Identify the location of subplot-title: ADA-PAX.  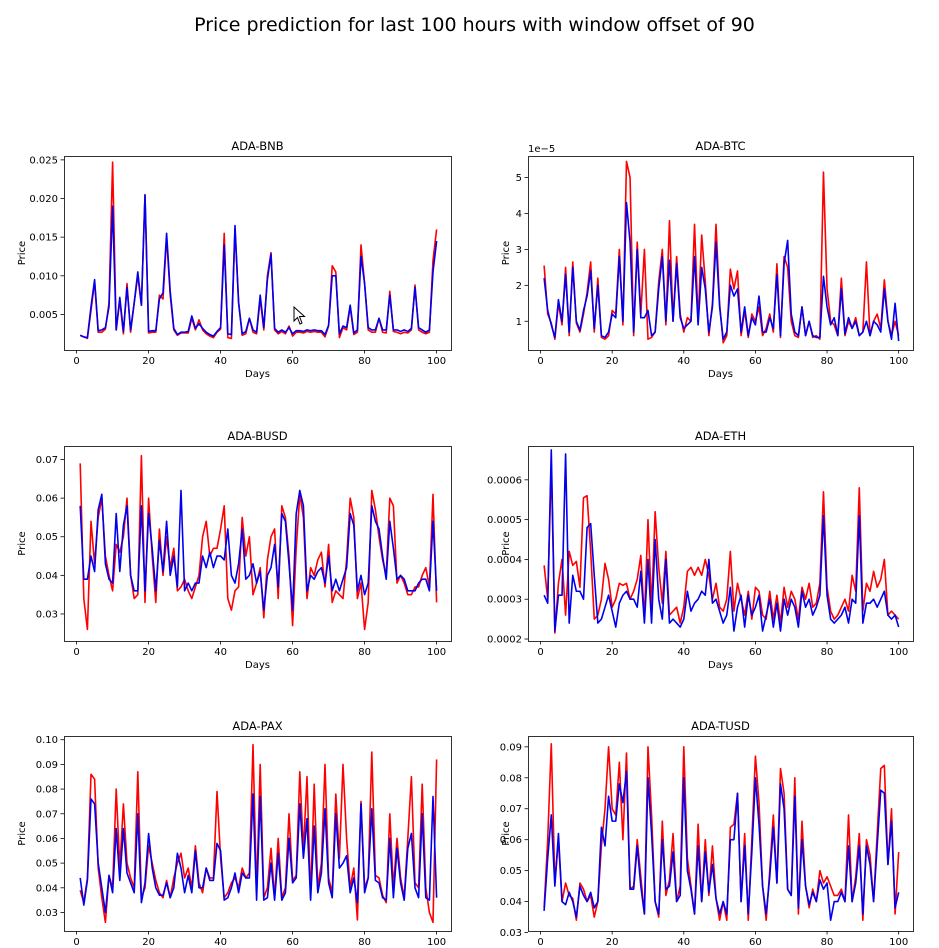
(257, 726).